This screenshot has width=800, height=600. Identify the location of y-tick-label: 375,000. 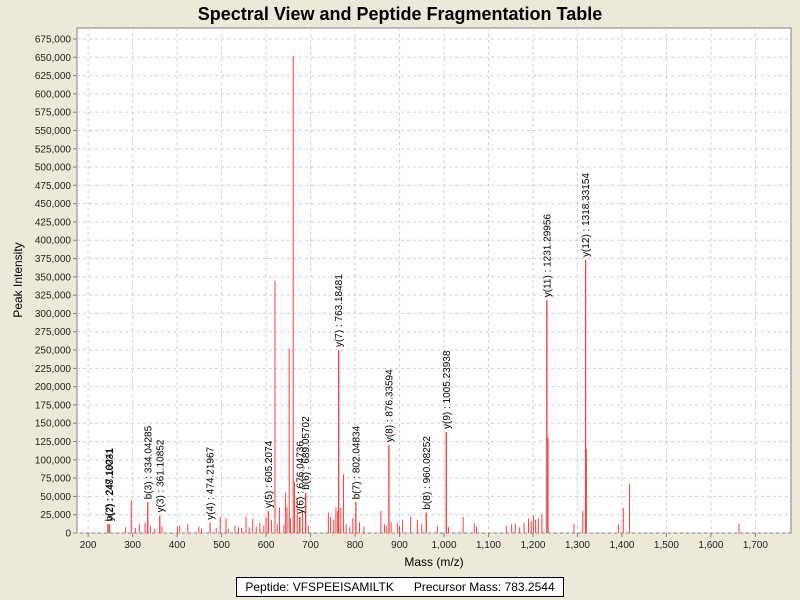
(53, 259).